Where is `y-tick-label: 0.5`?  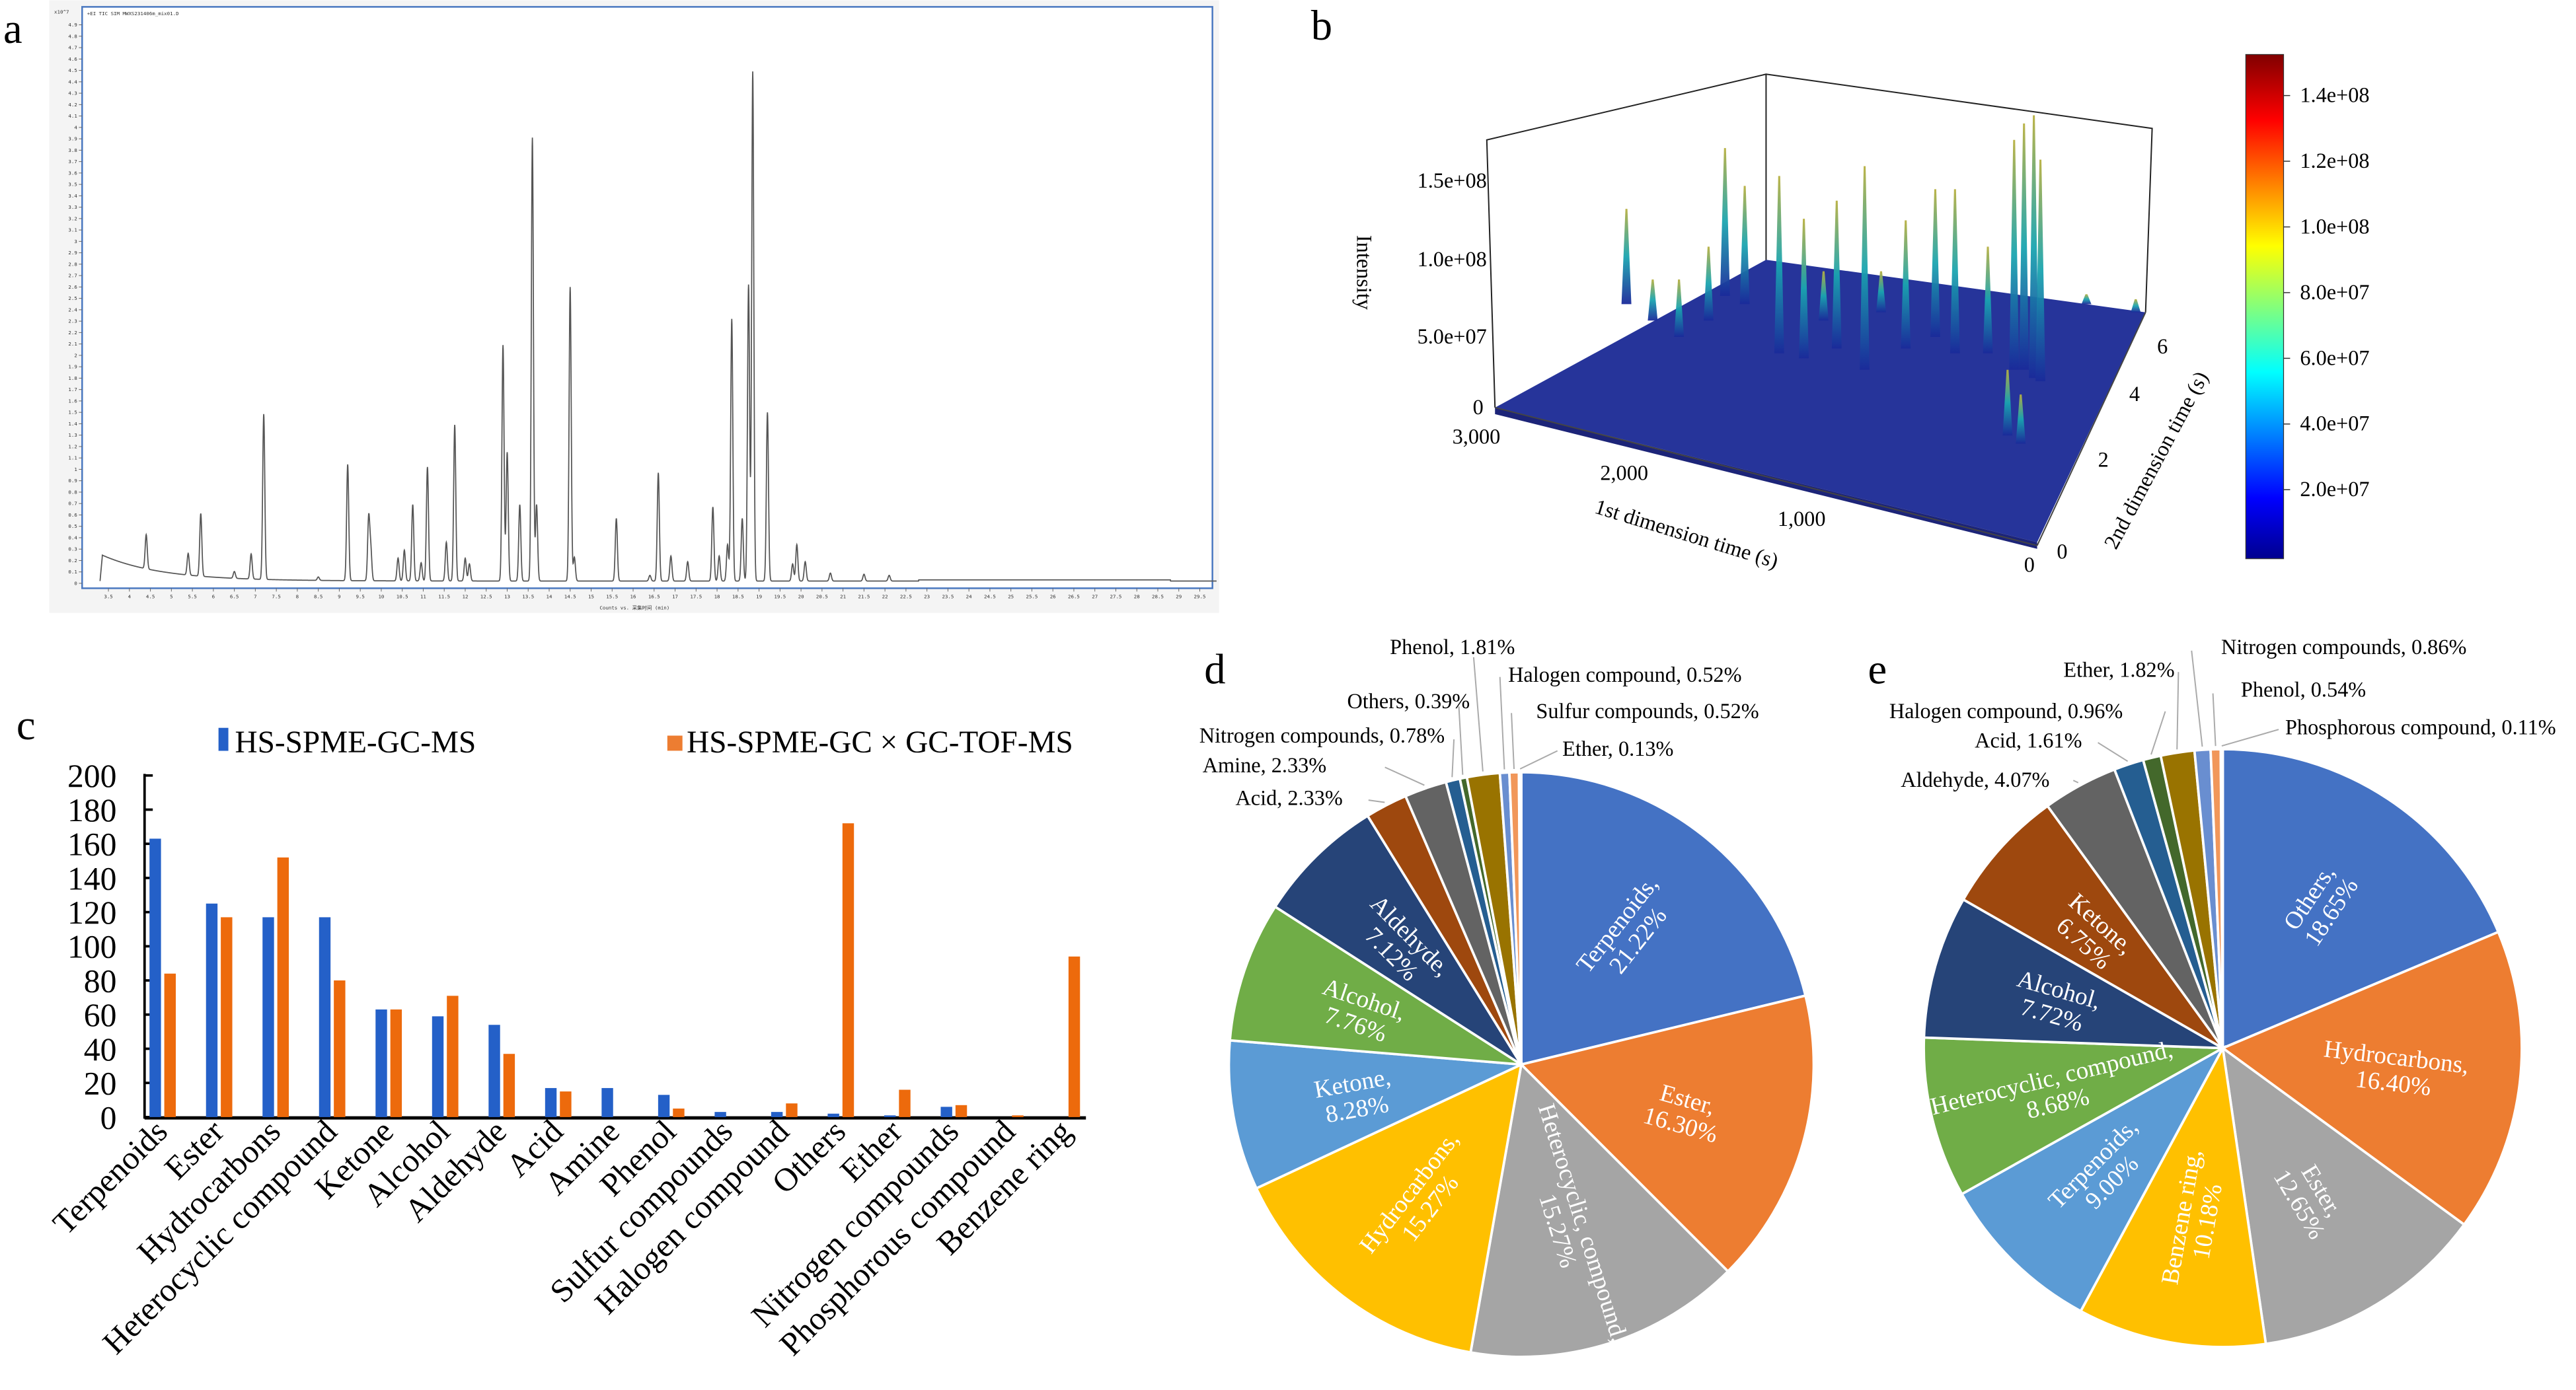
y-tick-label: 0.5 is located at coordinates (72, 526).